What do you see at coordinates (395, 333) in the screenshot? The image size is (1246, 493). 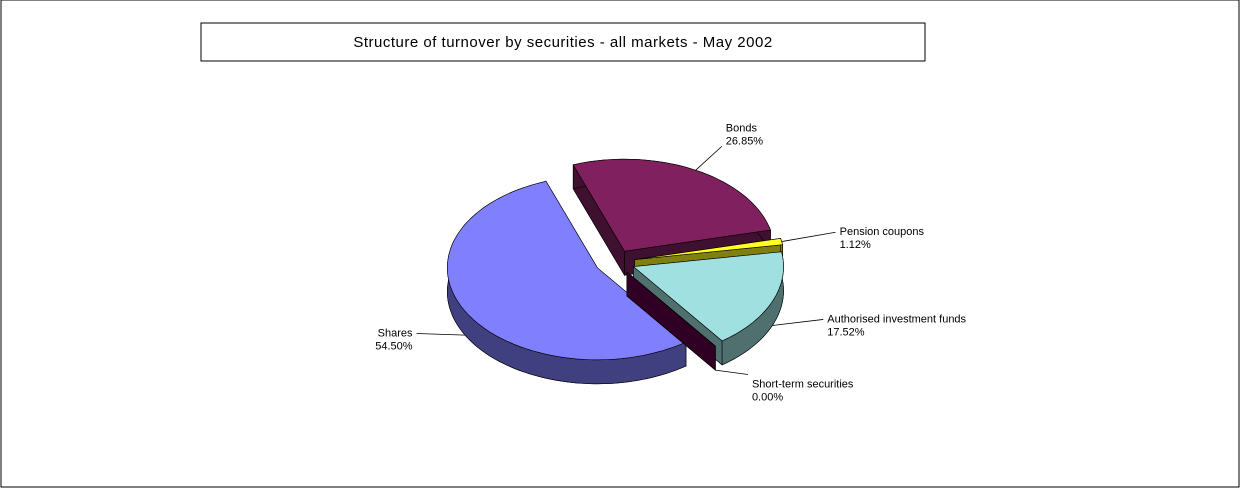 I see `slice-label: Shares` at bounding box center [395, 333].